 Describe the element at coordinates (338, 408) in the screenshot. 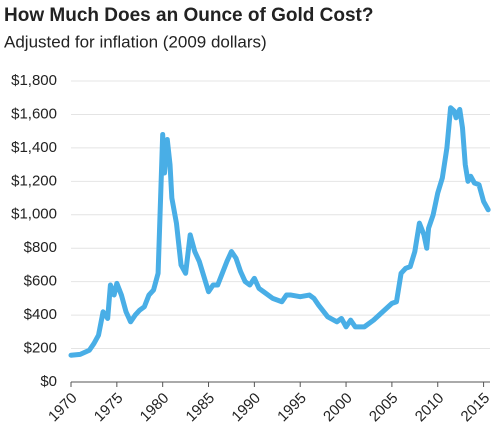

I see `x-tick-label: 2000` at that location.